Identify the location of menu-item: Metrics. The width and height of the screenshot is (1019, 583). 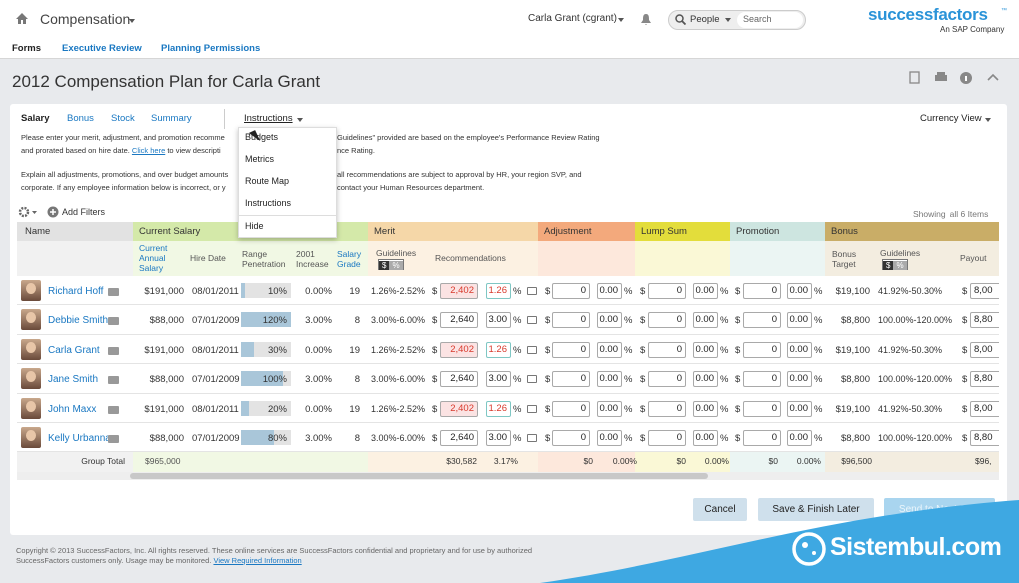
(259, 159).